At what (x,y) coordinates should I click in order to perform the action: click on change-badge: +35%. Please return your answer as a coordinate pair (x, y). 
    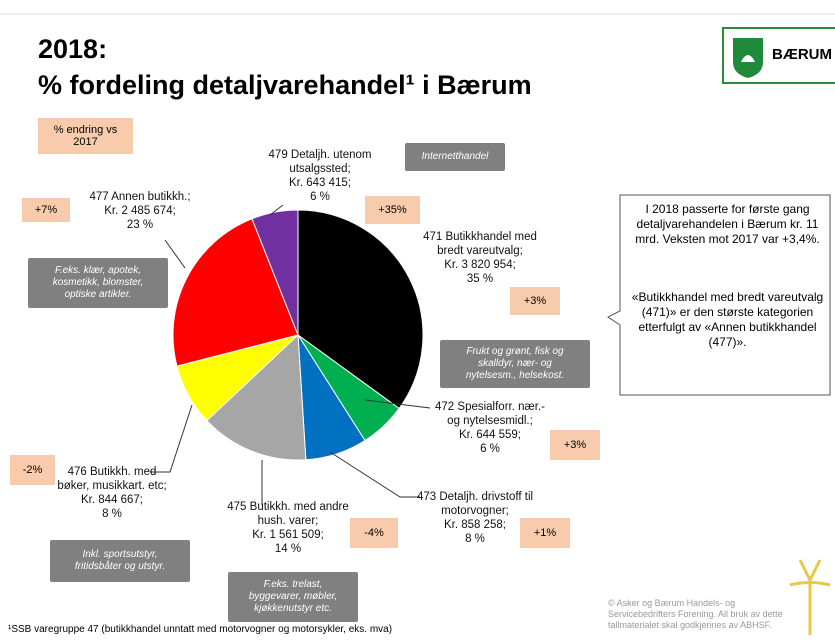
    Looking at the image, I should click on (392, 210).